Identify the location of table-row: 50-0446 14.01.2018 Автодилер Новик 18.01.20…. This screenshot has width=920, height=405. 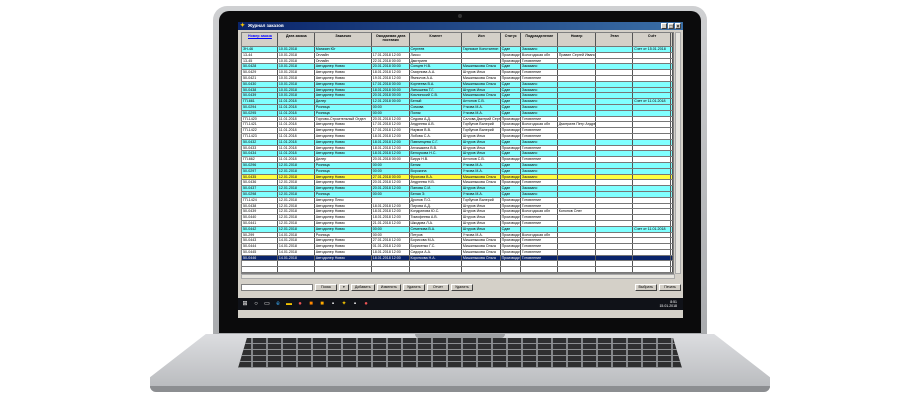
(457, 258).